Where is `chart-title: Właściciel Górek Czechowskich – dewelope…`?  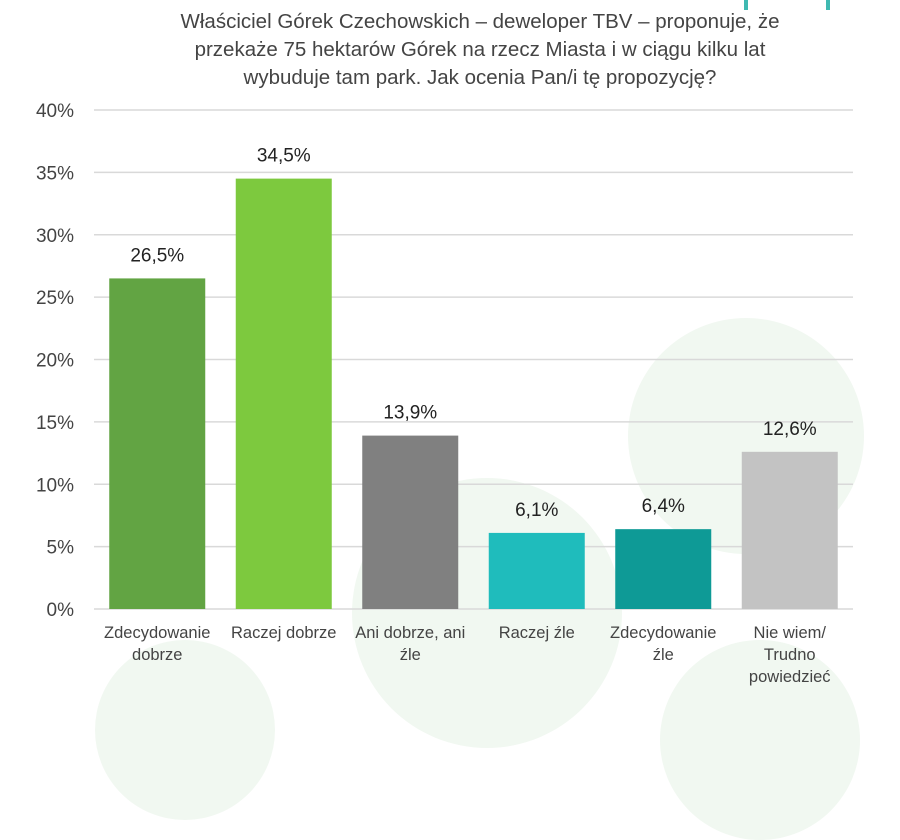
chart-title: Właściciel Górek Czechowskich – dewelope… is located at coordinates (480, 50).